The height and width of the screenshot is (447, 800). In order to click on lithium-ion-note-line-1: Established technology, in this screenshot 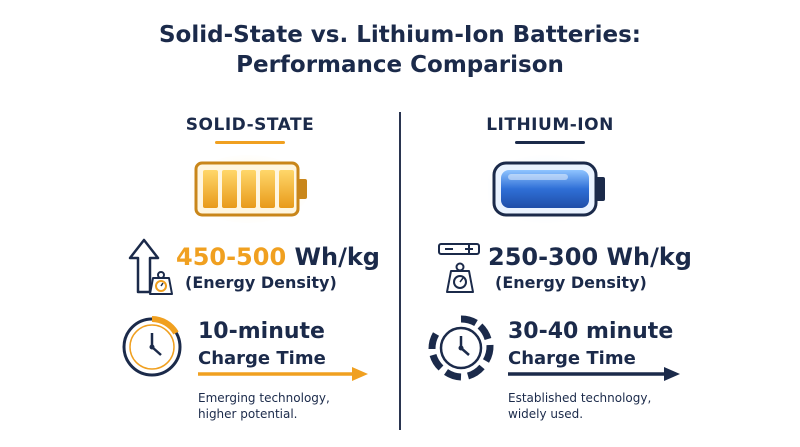, I will do `click(580, 398)`.